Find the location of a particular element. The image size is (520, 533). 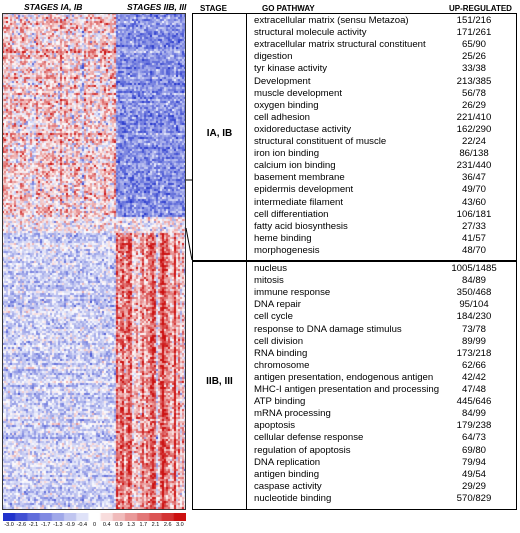

pathway-row: calcium ion binding 231/440 is located at coordinates (383, 166).